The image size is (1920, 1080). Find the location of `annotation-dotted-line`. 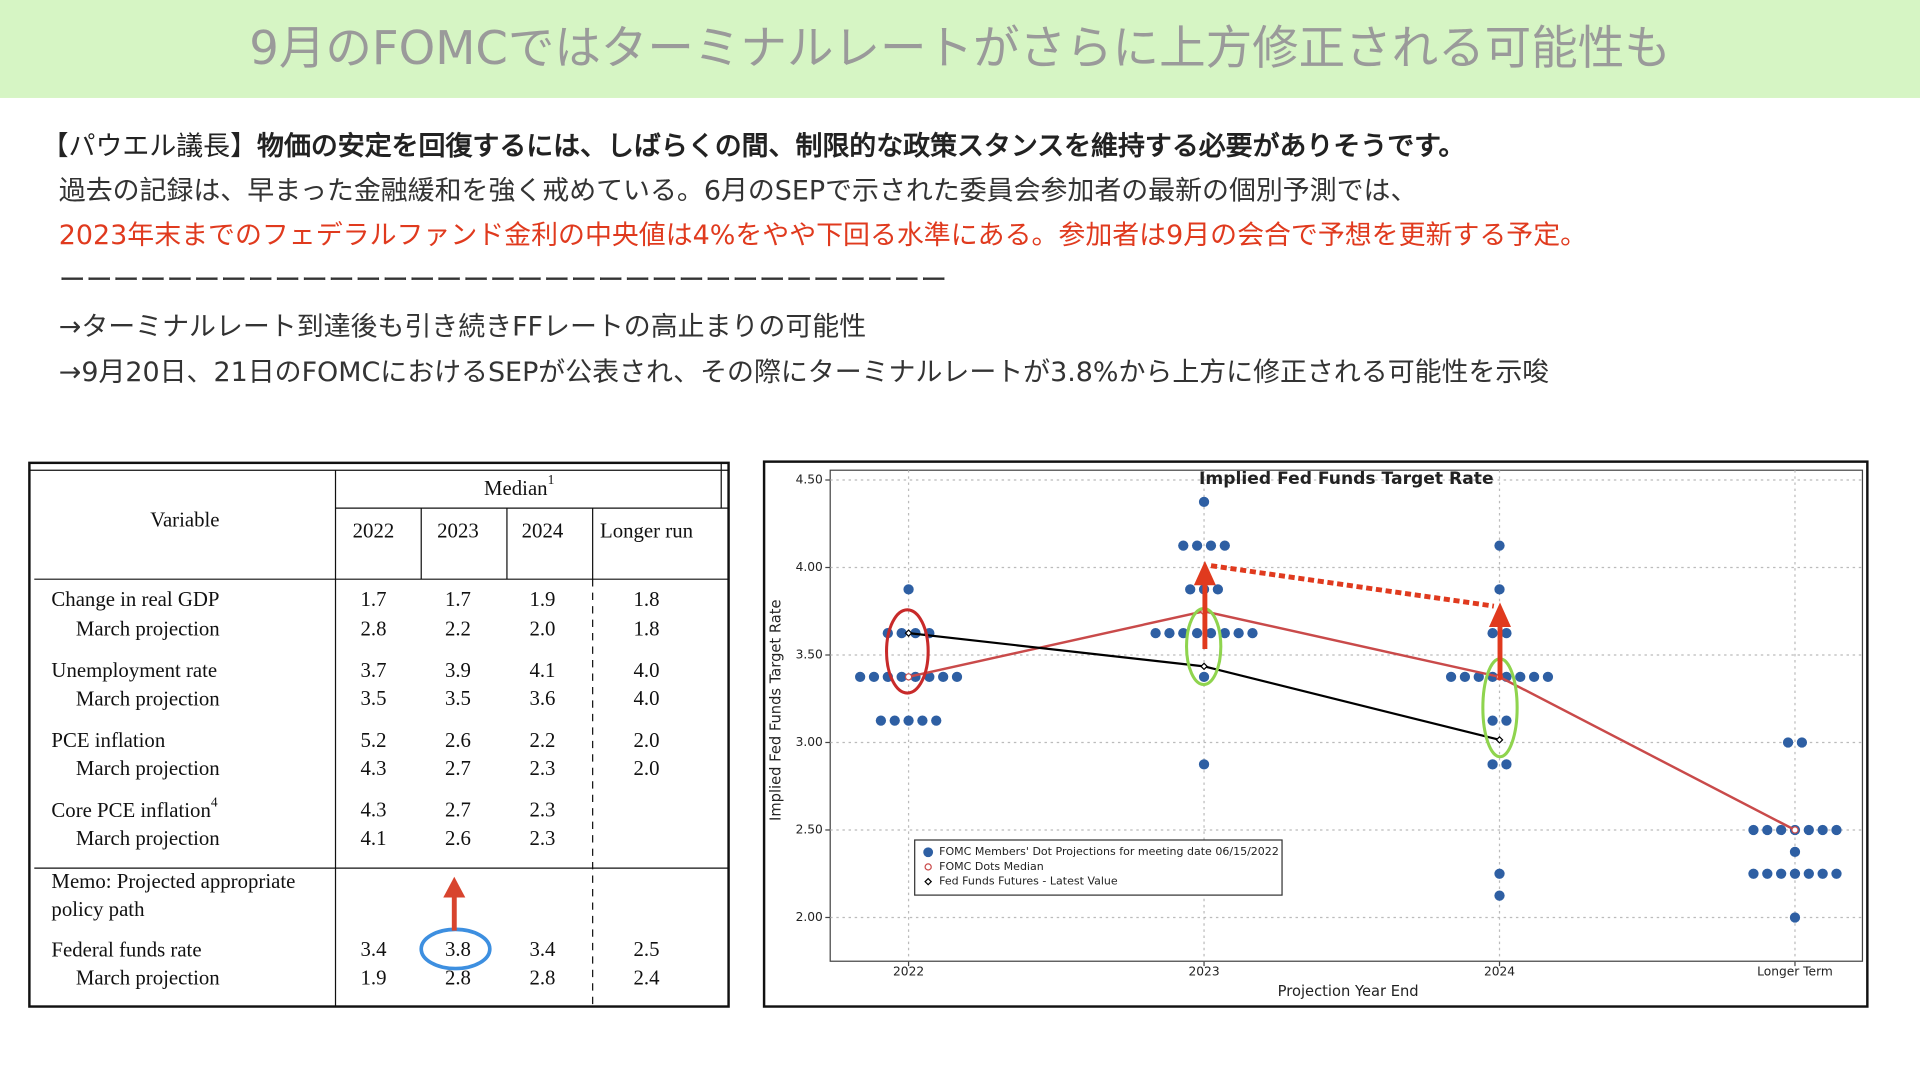

annotation-dotted-line is located at coordinates (1352, 586).